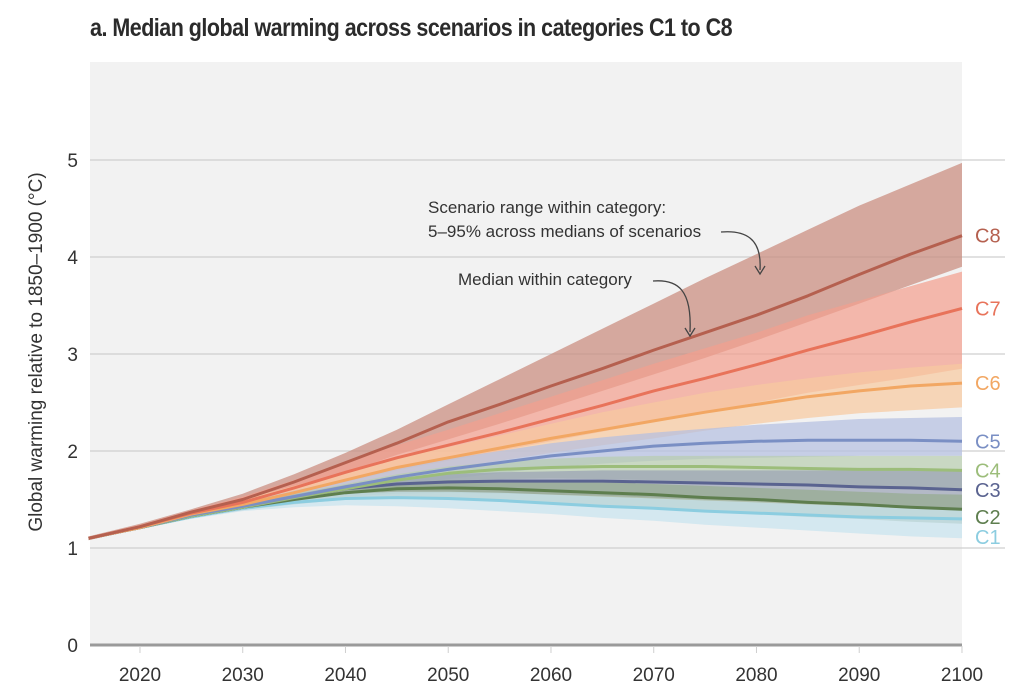 The width and height of the screenshot is (1024, 699). I want to click on annotation-median-text: Median within category, so click(545, 279).